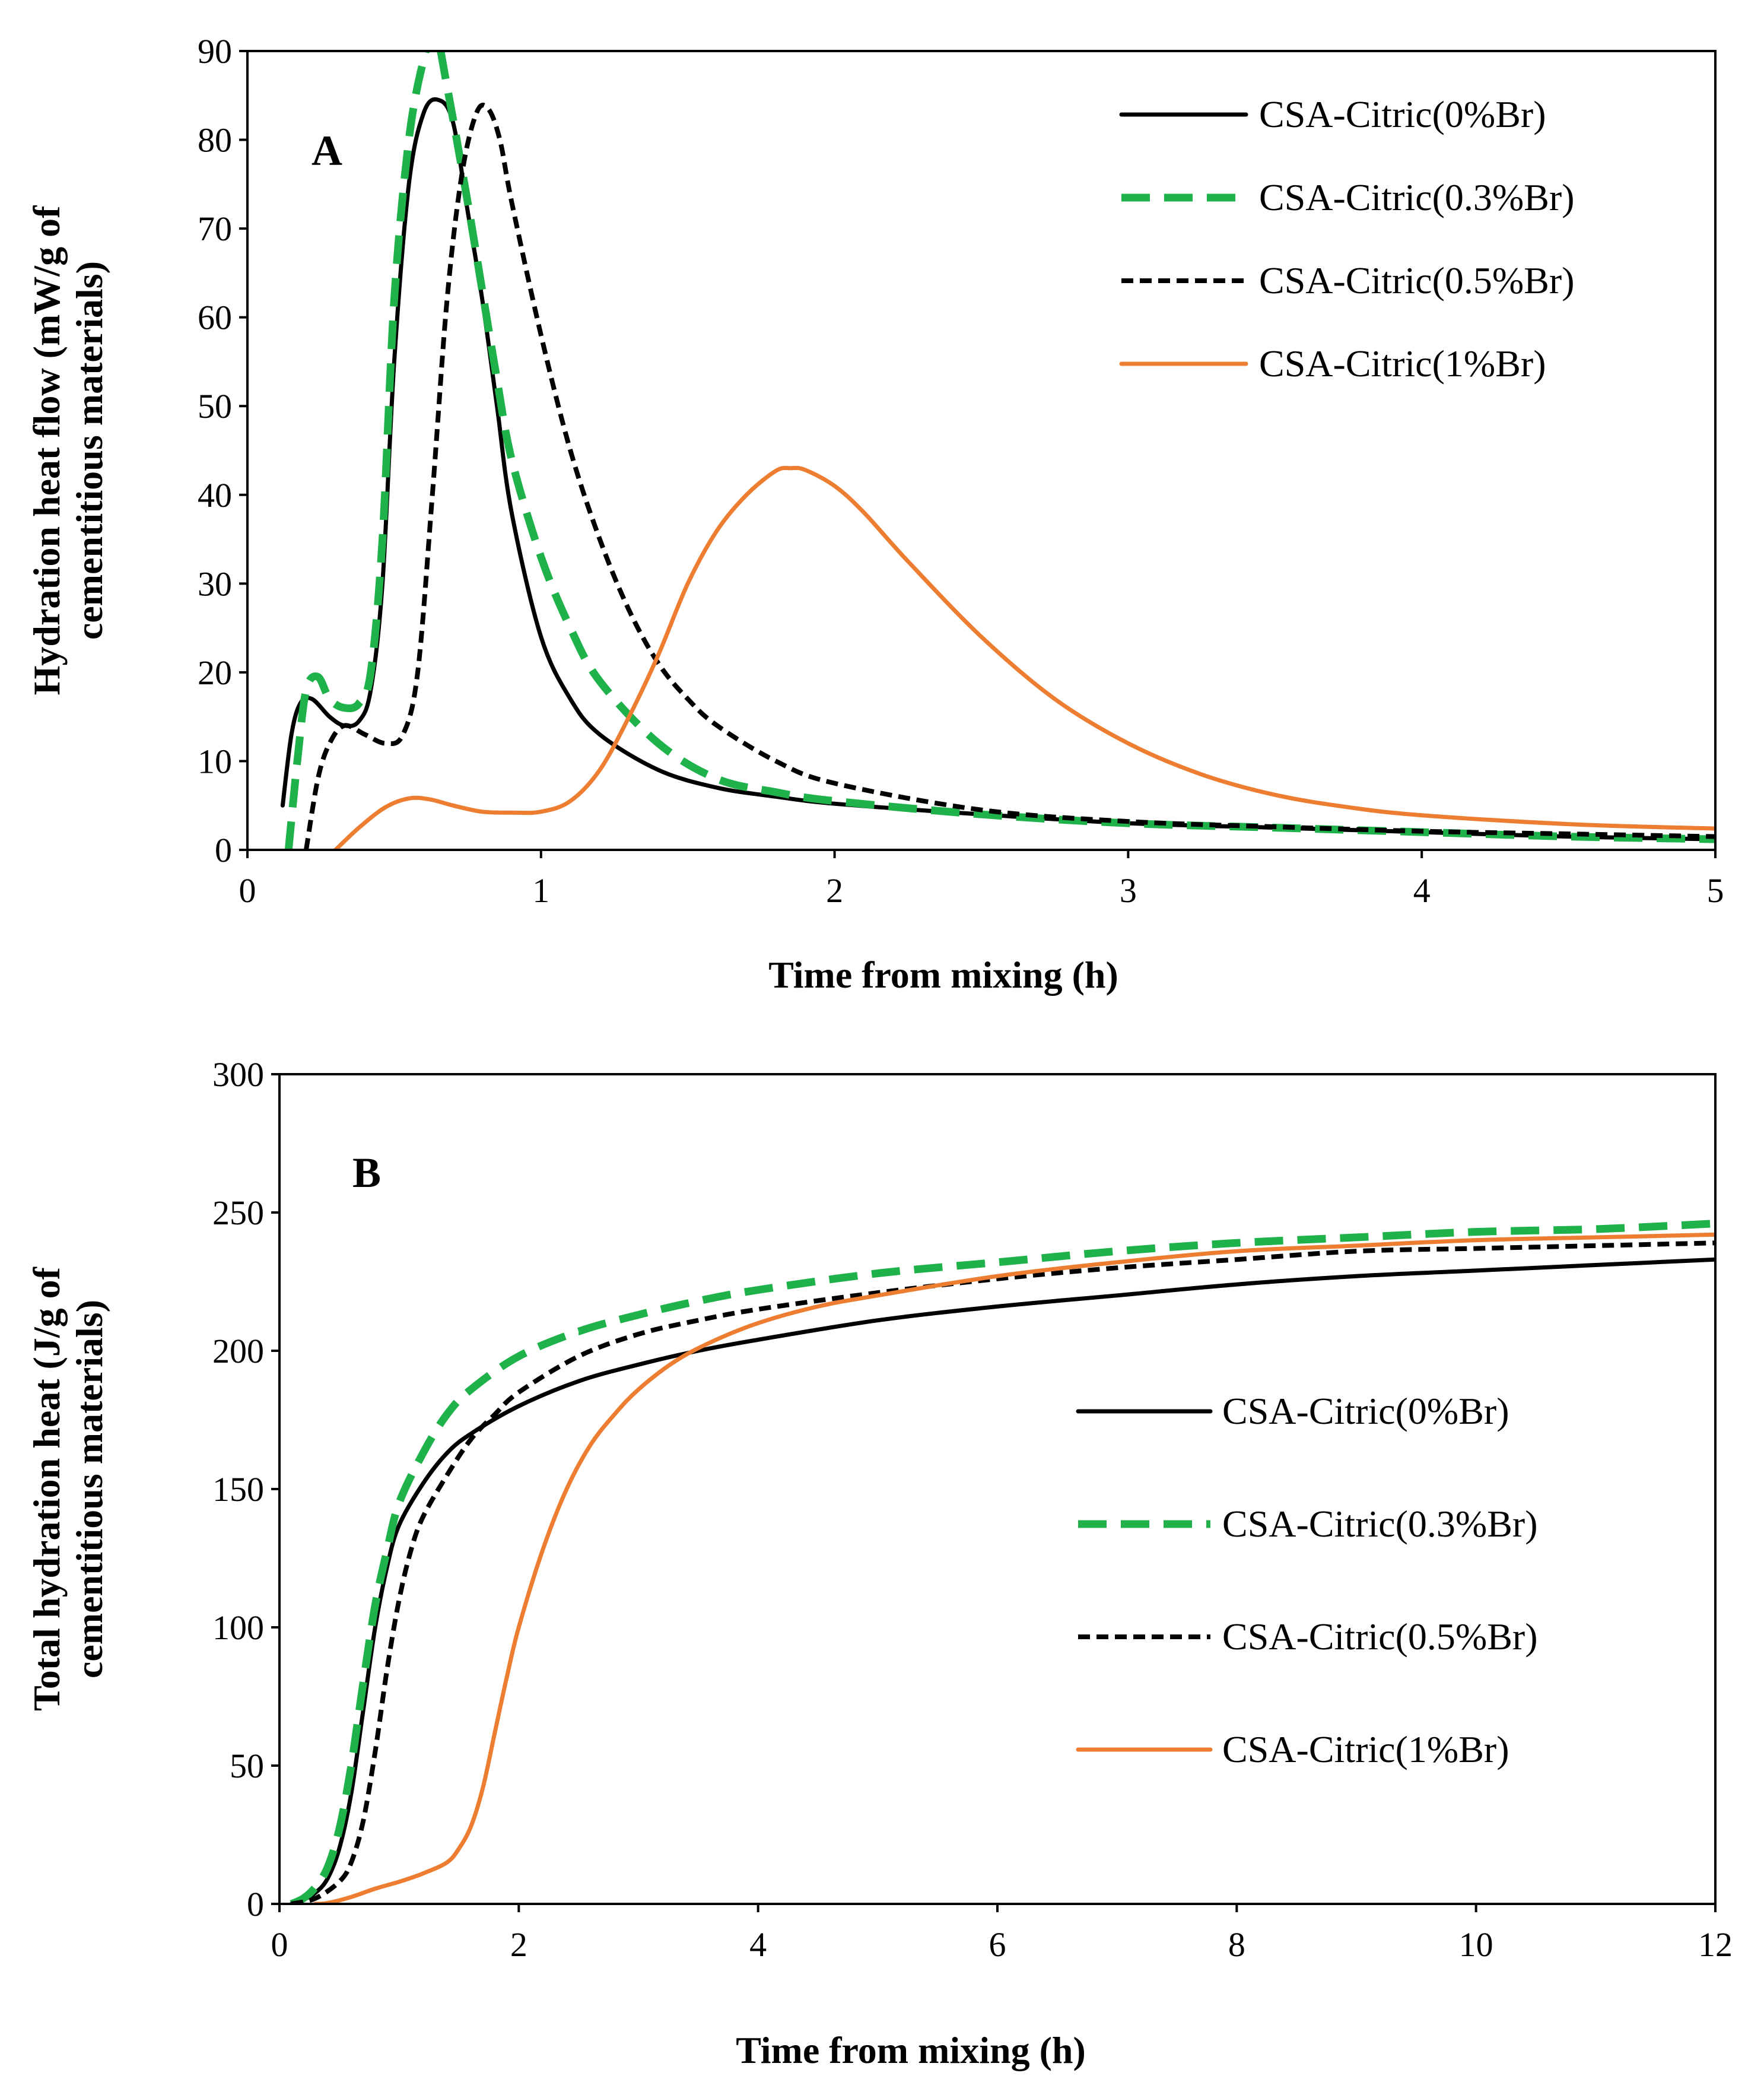 This screenshot has width=1764, height=2095. What do you see at coordinates (997, 1944) in the screenshot?
I see `panel-b-x-tick-label: 6` at bounding box center [997, 1944].